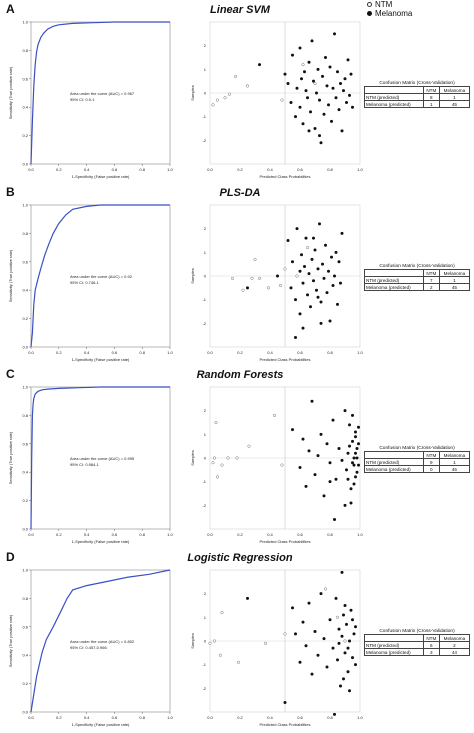 This screenshot has height=733, width=474. I want to click on scatter-y-tick-label: -2, so click(204, 505).